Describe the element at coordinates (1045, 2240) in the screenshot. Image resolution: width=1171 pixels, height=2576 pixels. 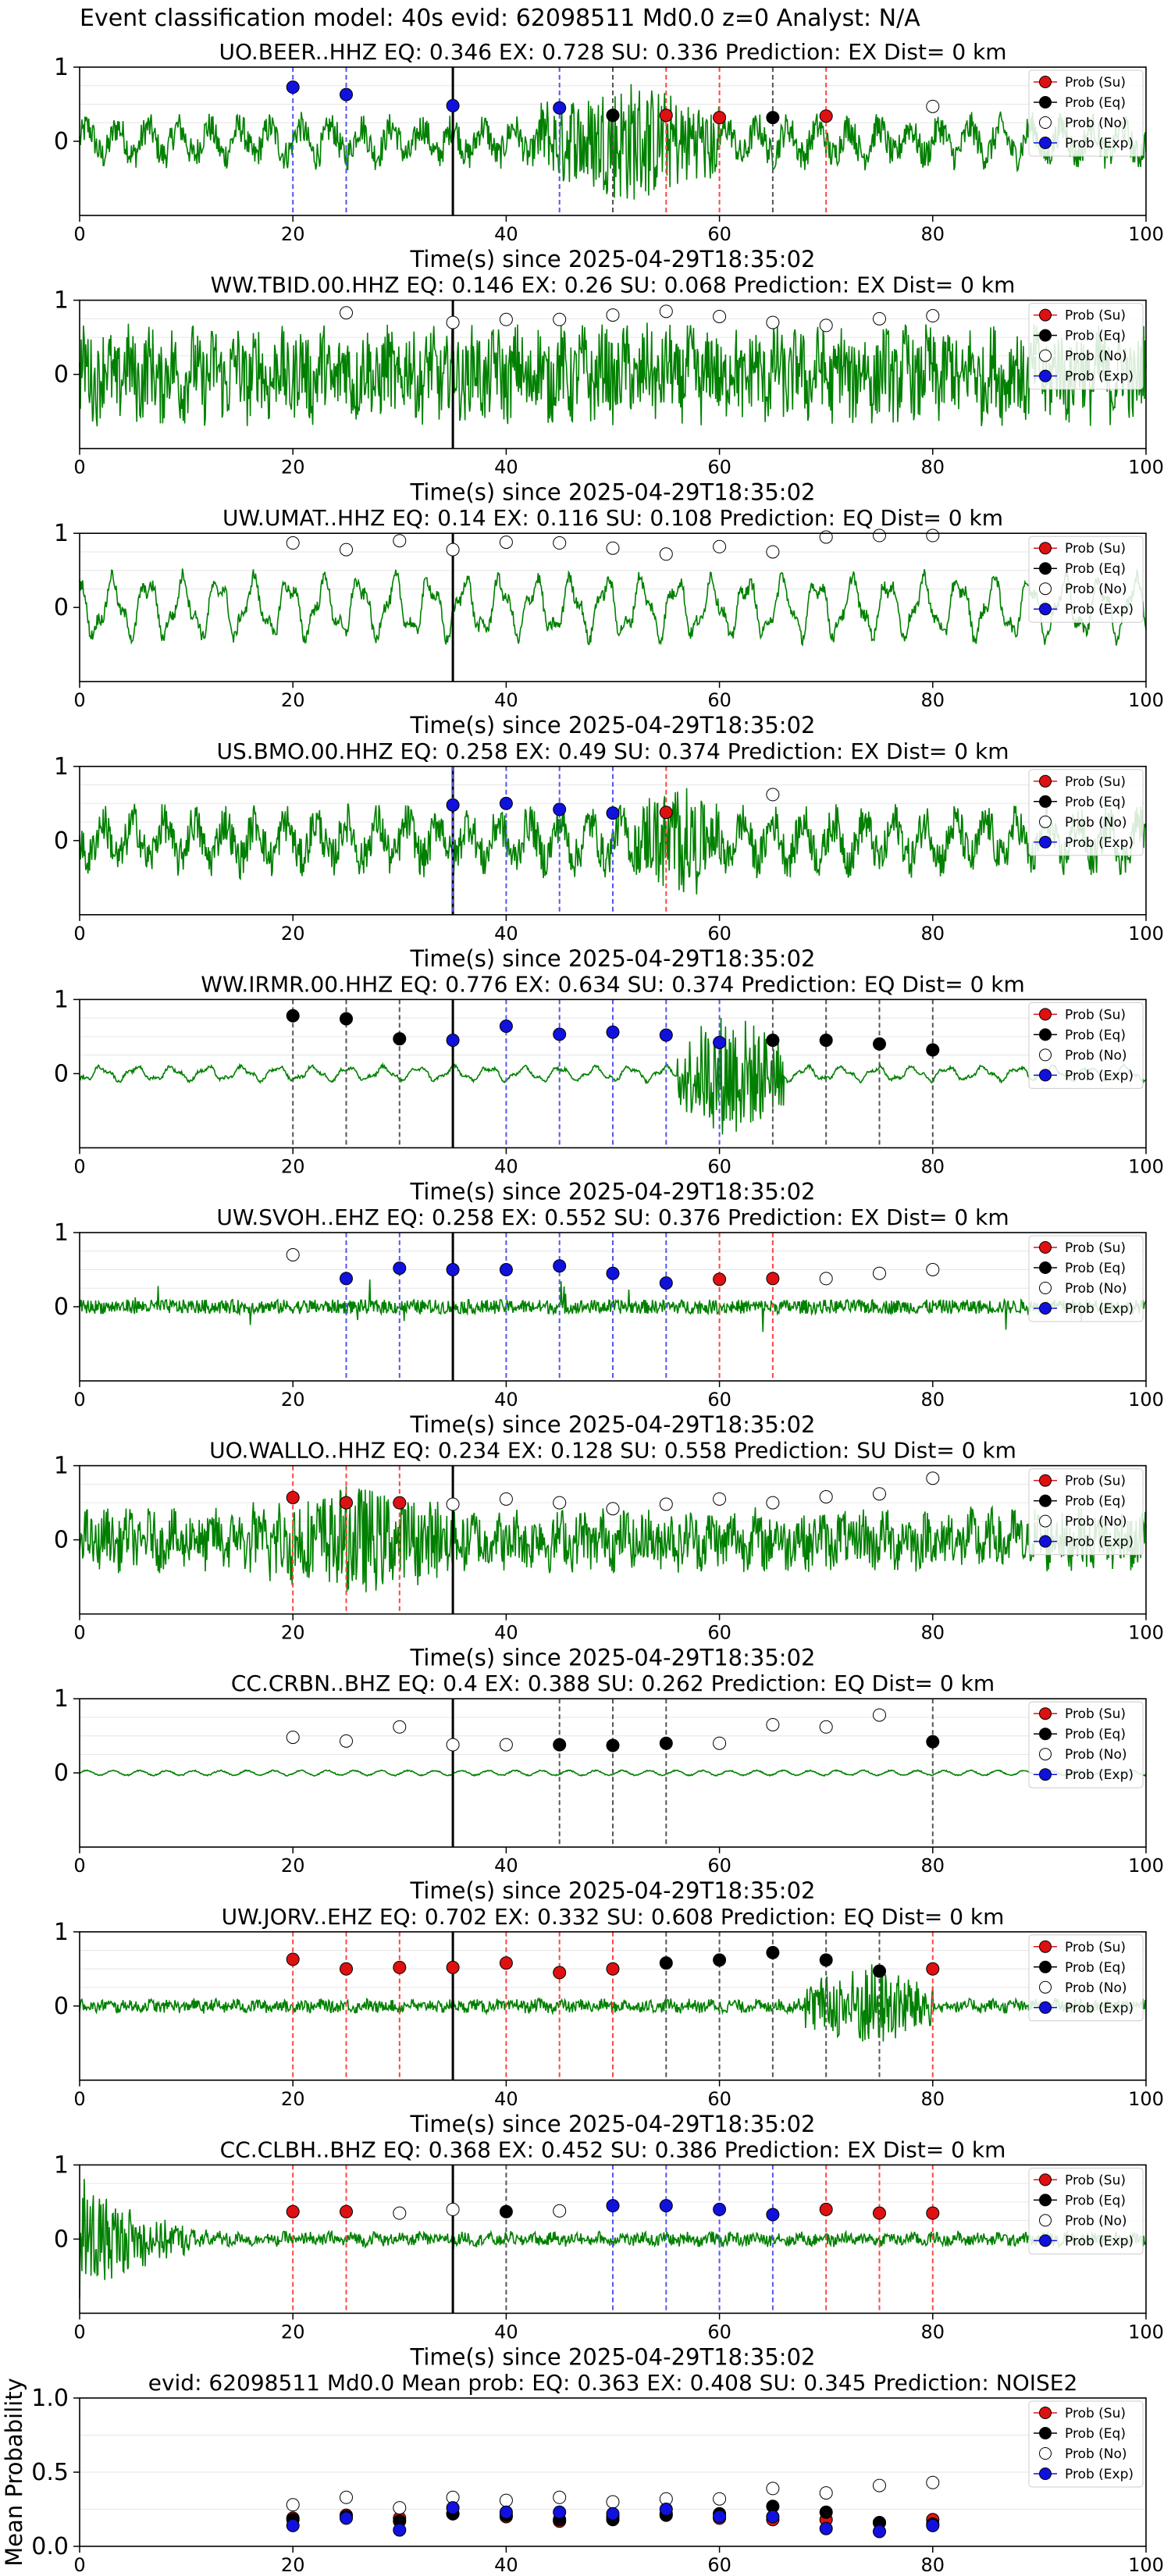
I see `legend-marker-exp` at that location.